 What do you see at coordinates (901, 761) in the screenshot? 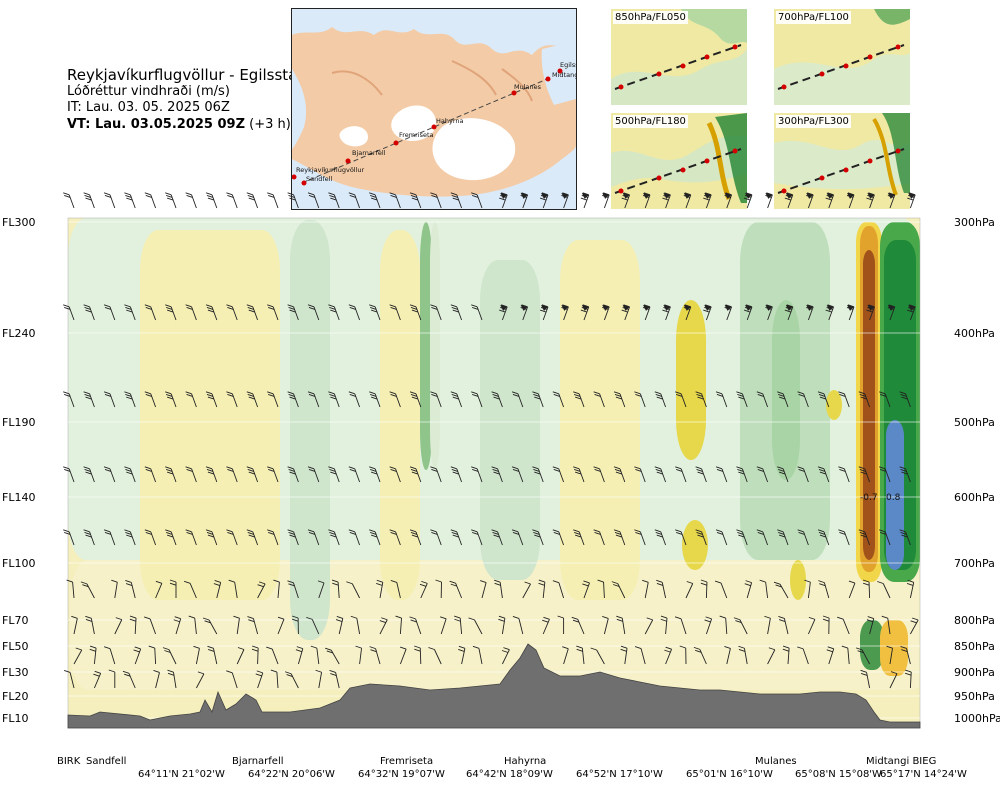
I see `waypoint-label: Midtangi BIEG` at bounding box center [901, 761].